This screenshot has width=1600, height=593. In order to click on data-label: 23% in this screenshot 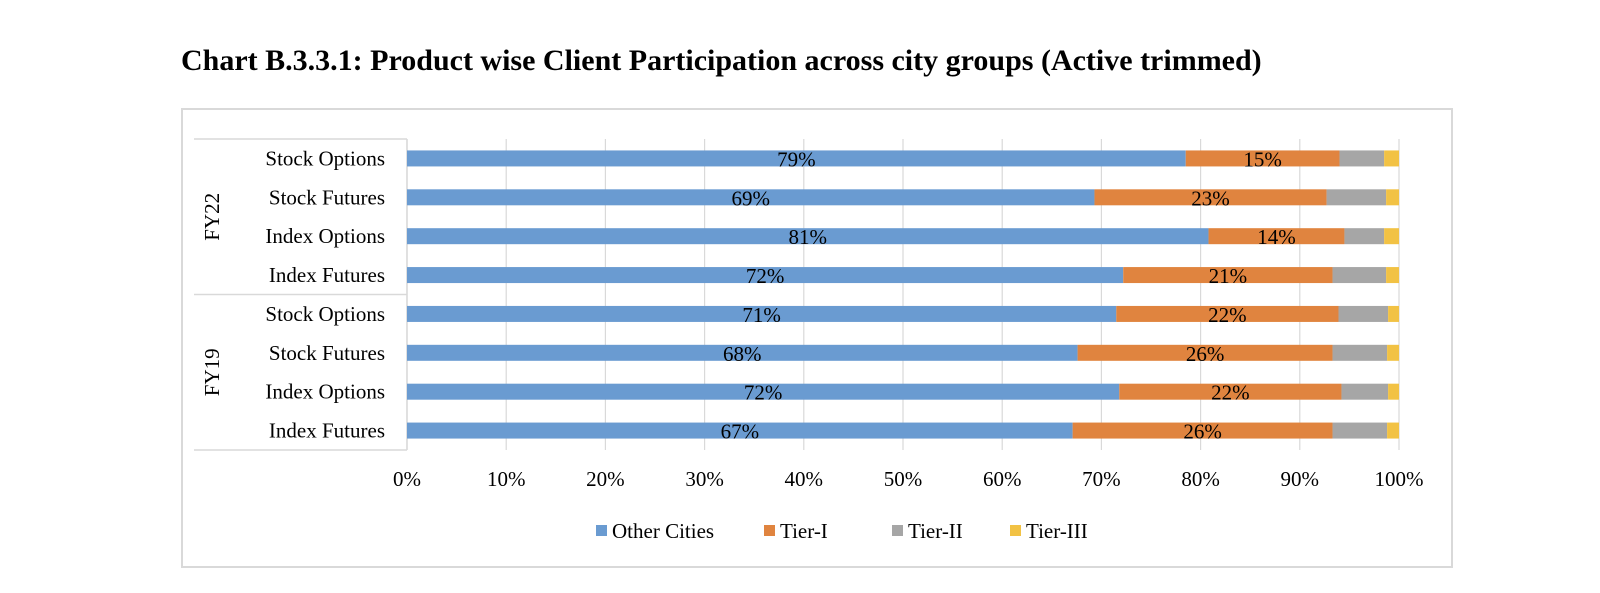, I will do `click(1210, 198)`.